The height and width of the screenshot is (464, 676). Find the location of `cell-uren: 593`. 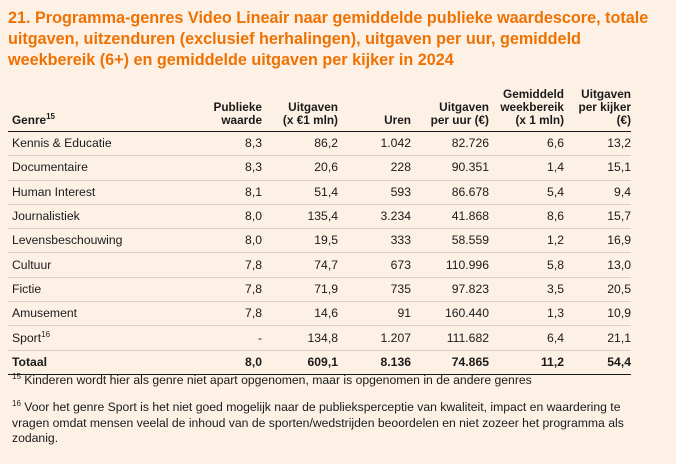

cell-uren: 593 is located at coordinates (374, 192).